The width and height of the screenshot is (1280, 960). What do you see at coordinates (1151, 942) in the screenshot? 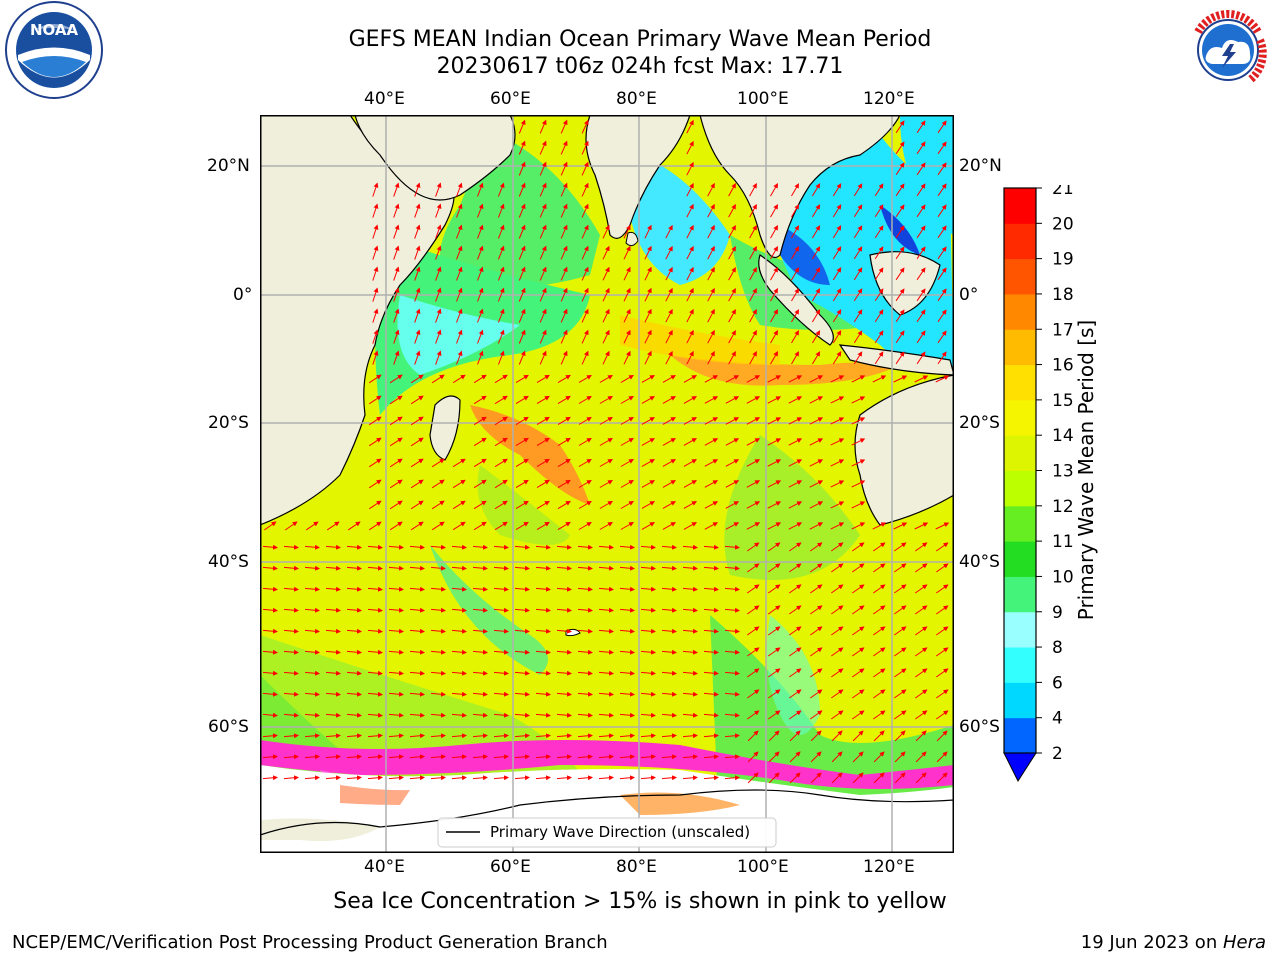
I see `footer-date-text: 19 Jun 2023 on` at bounding box center [1151, 942].